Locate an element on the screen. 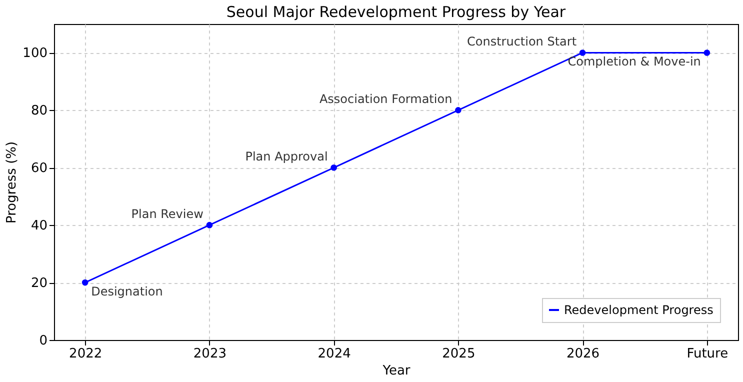 This screenshot has width=743, height=382. x-tick-label: 2025 is located at coordinates (459, 354).